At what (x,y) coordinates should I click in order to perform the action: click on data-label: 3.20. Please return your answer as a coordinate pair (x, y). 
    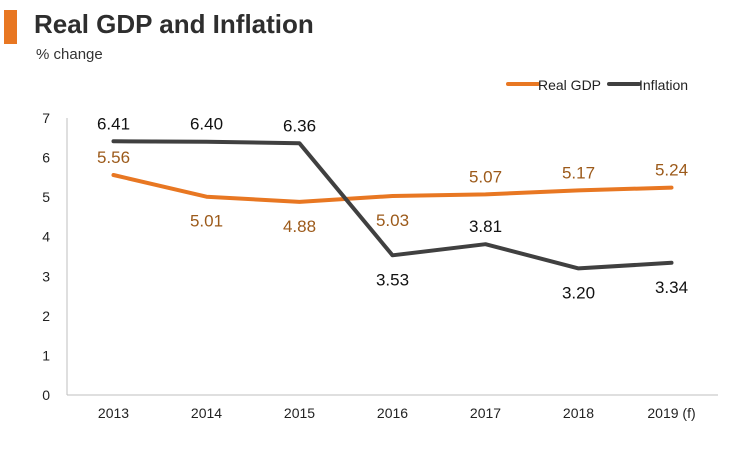
    Looking at the image, I should click on (578, 292).